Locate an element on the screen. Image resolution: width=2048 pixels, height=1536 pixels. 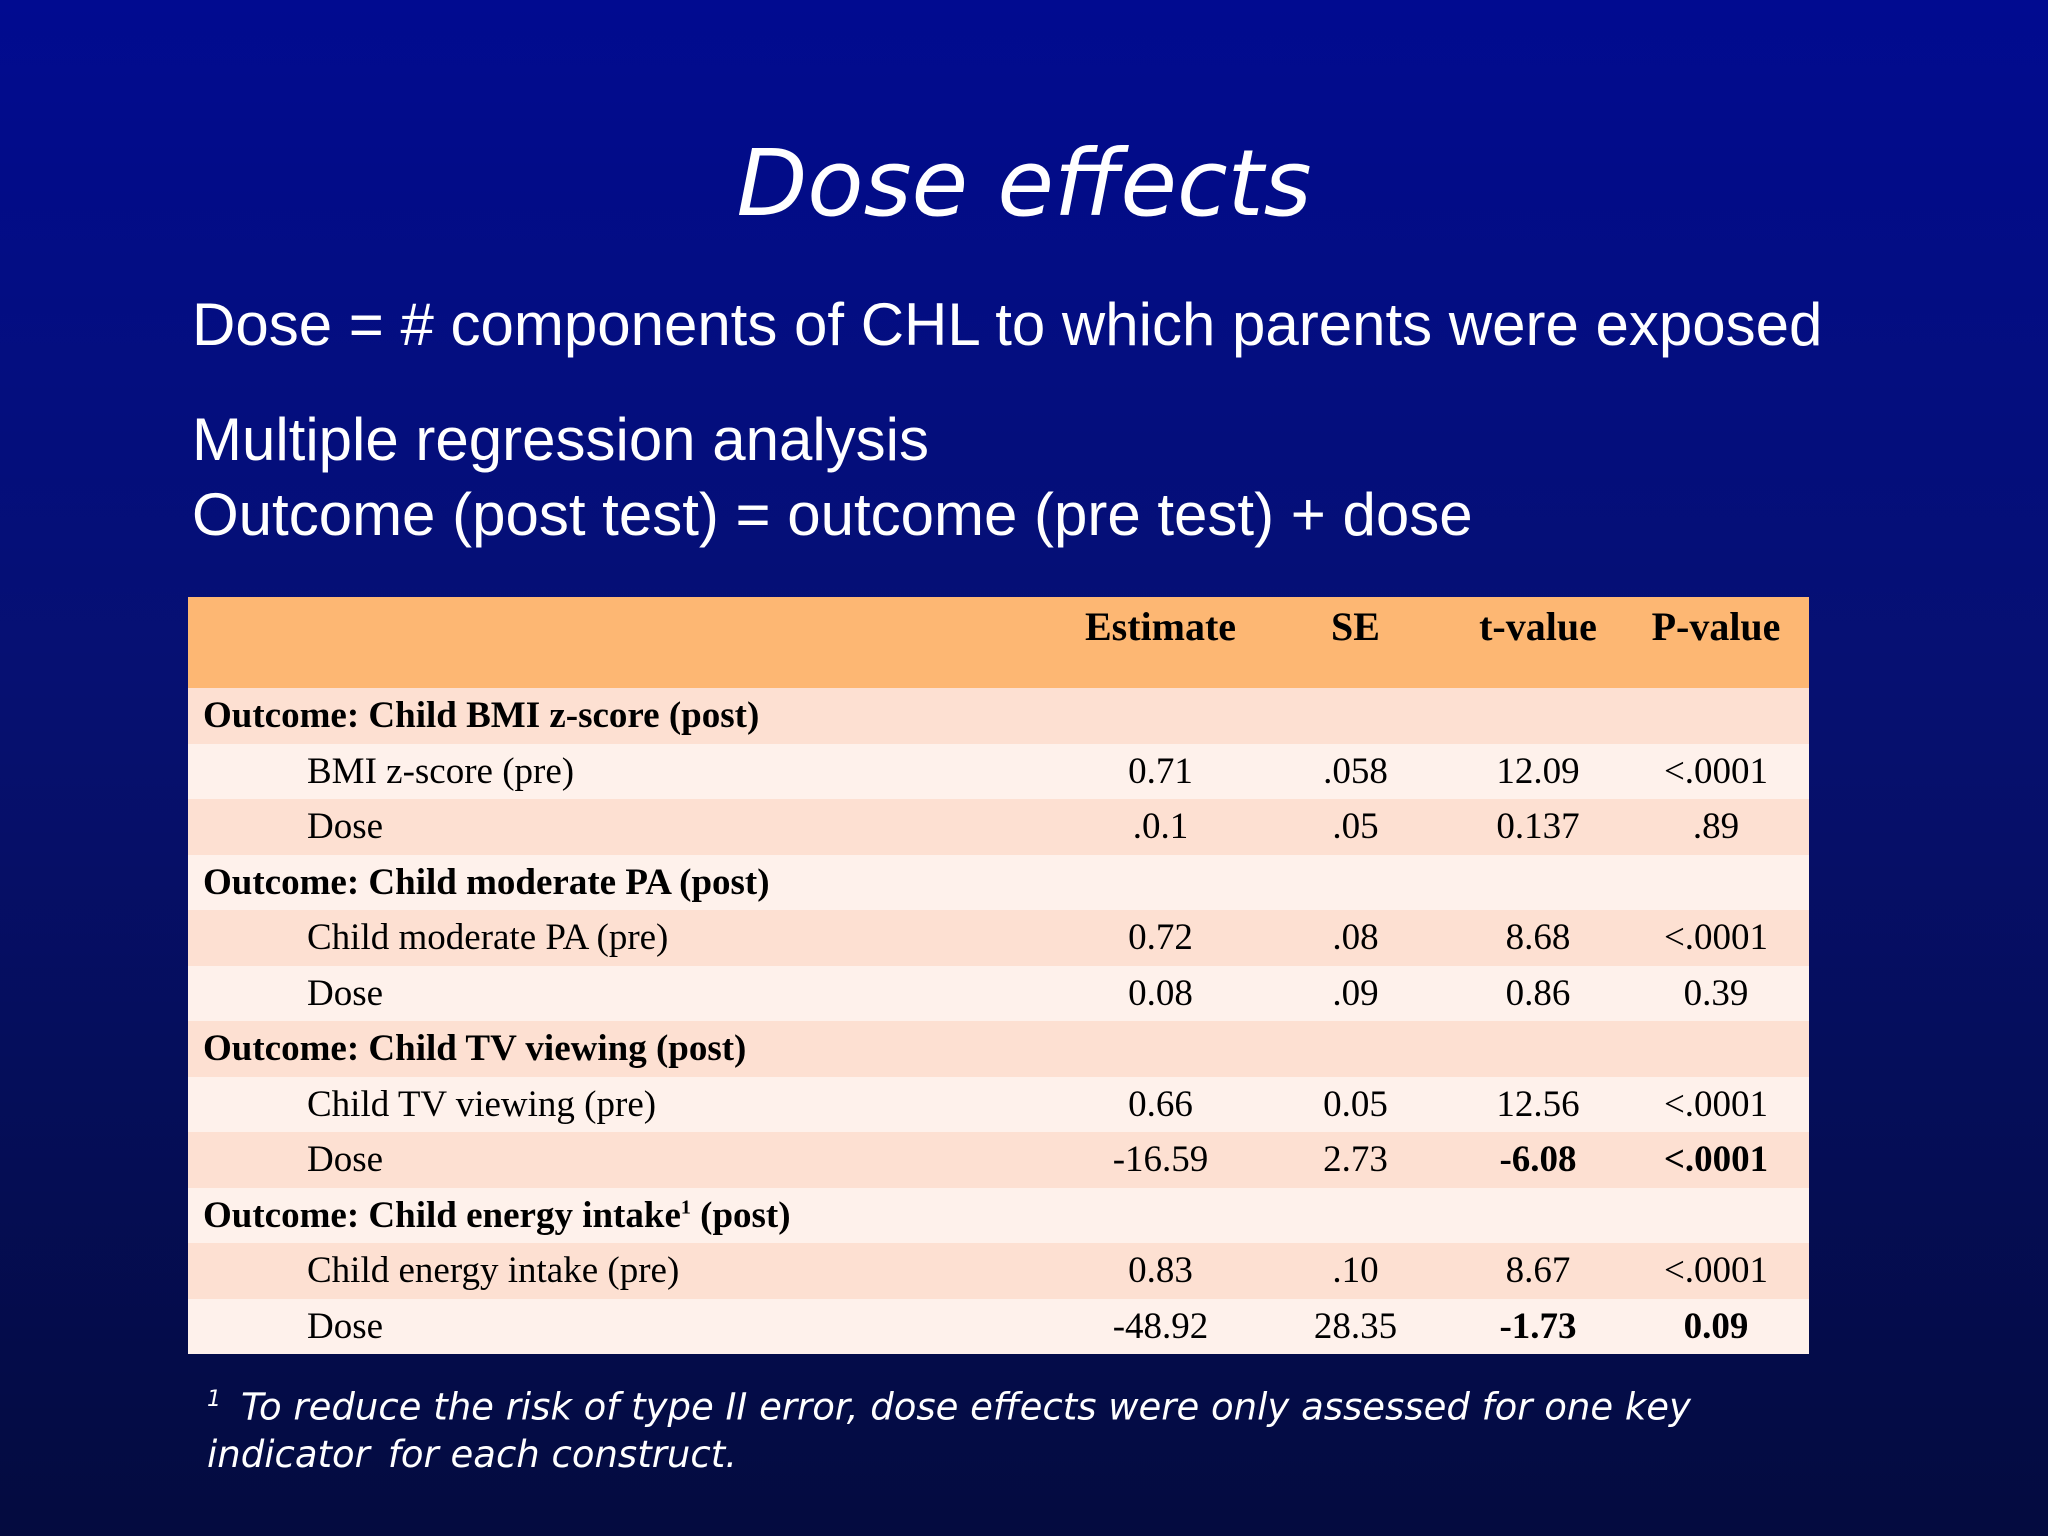
row-label: Child moderate PA (pre) is located at coordinates (625, 938).